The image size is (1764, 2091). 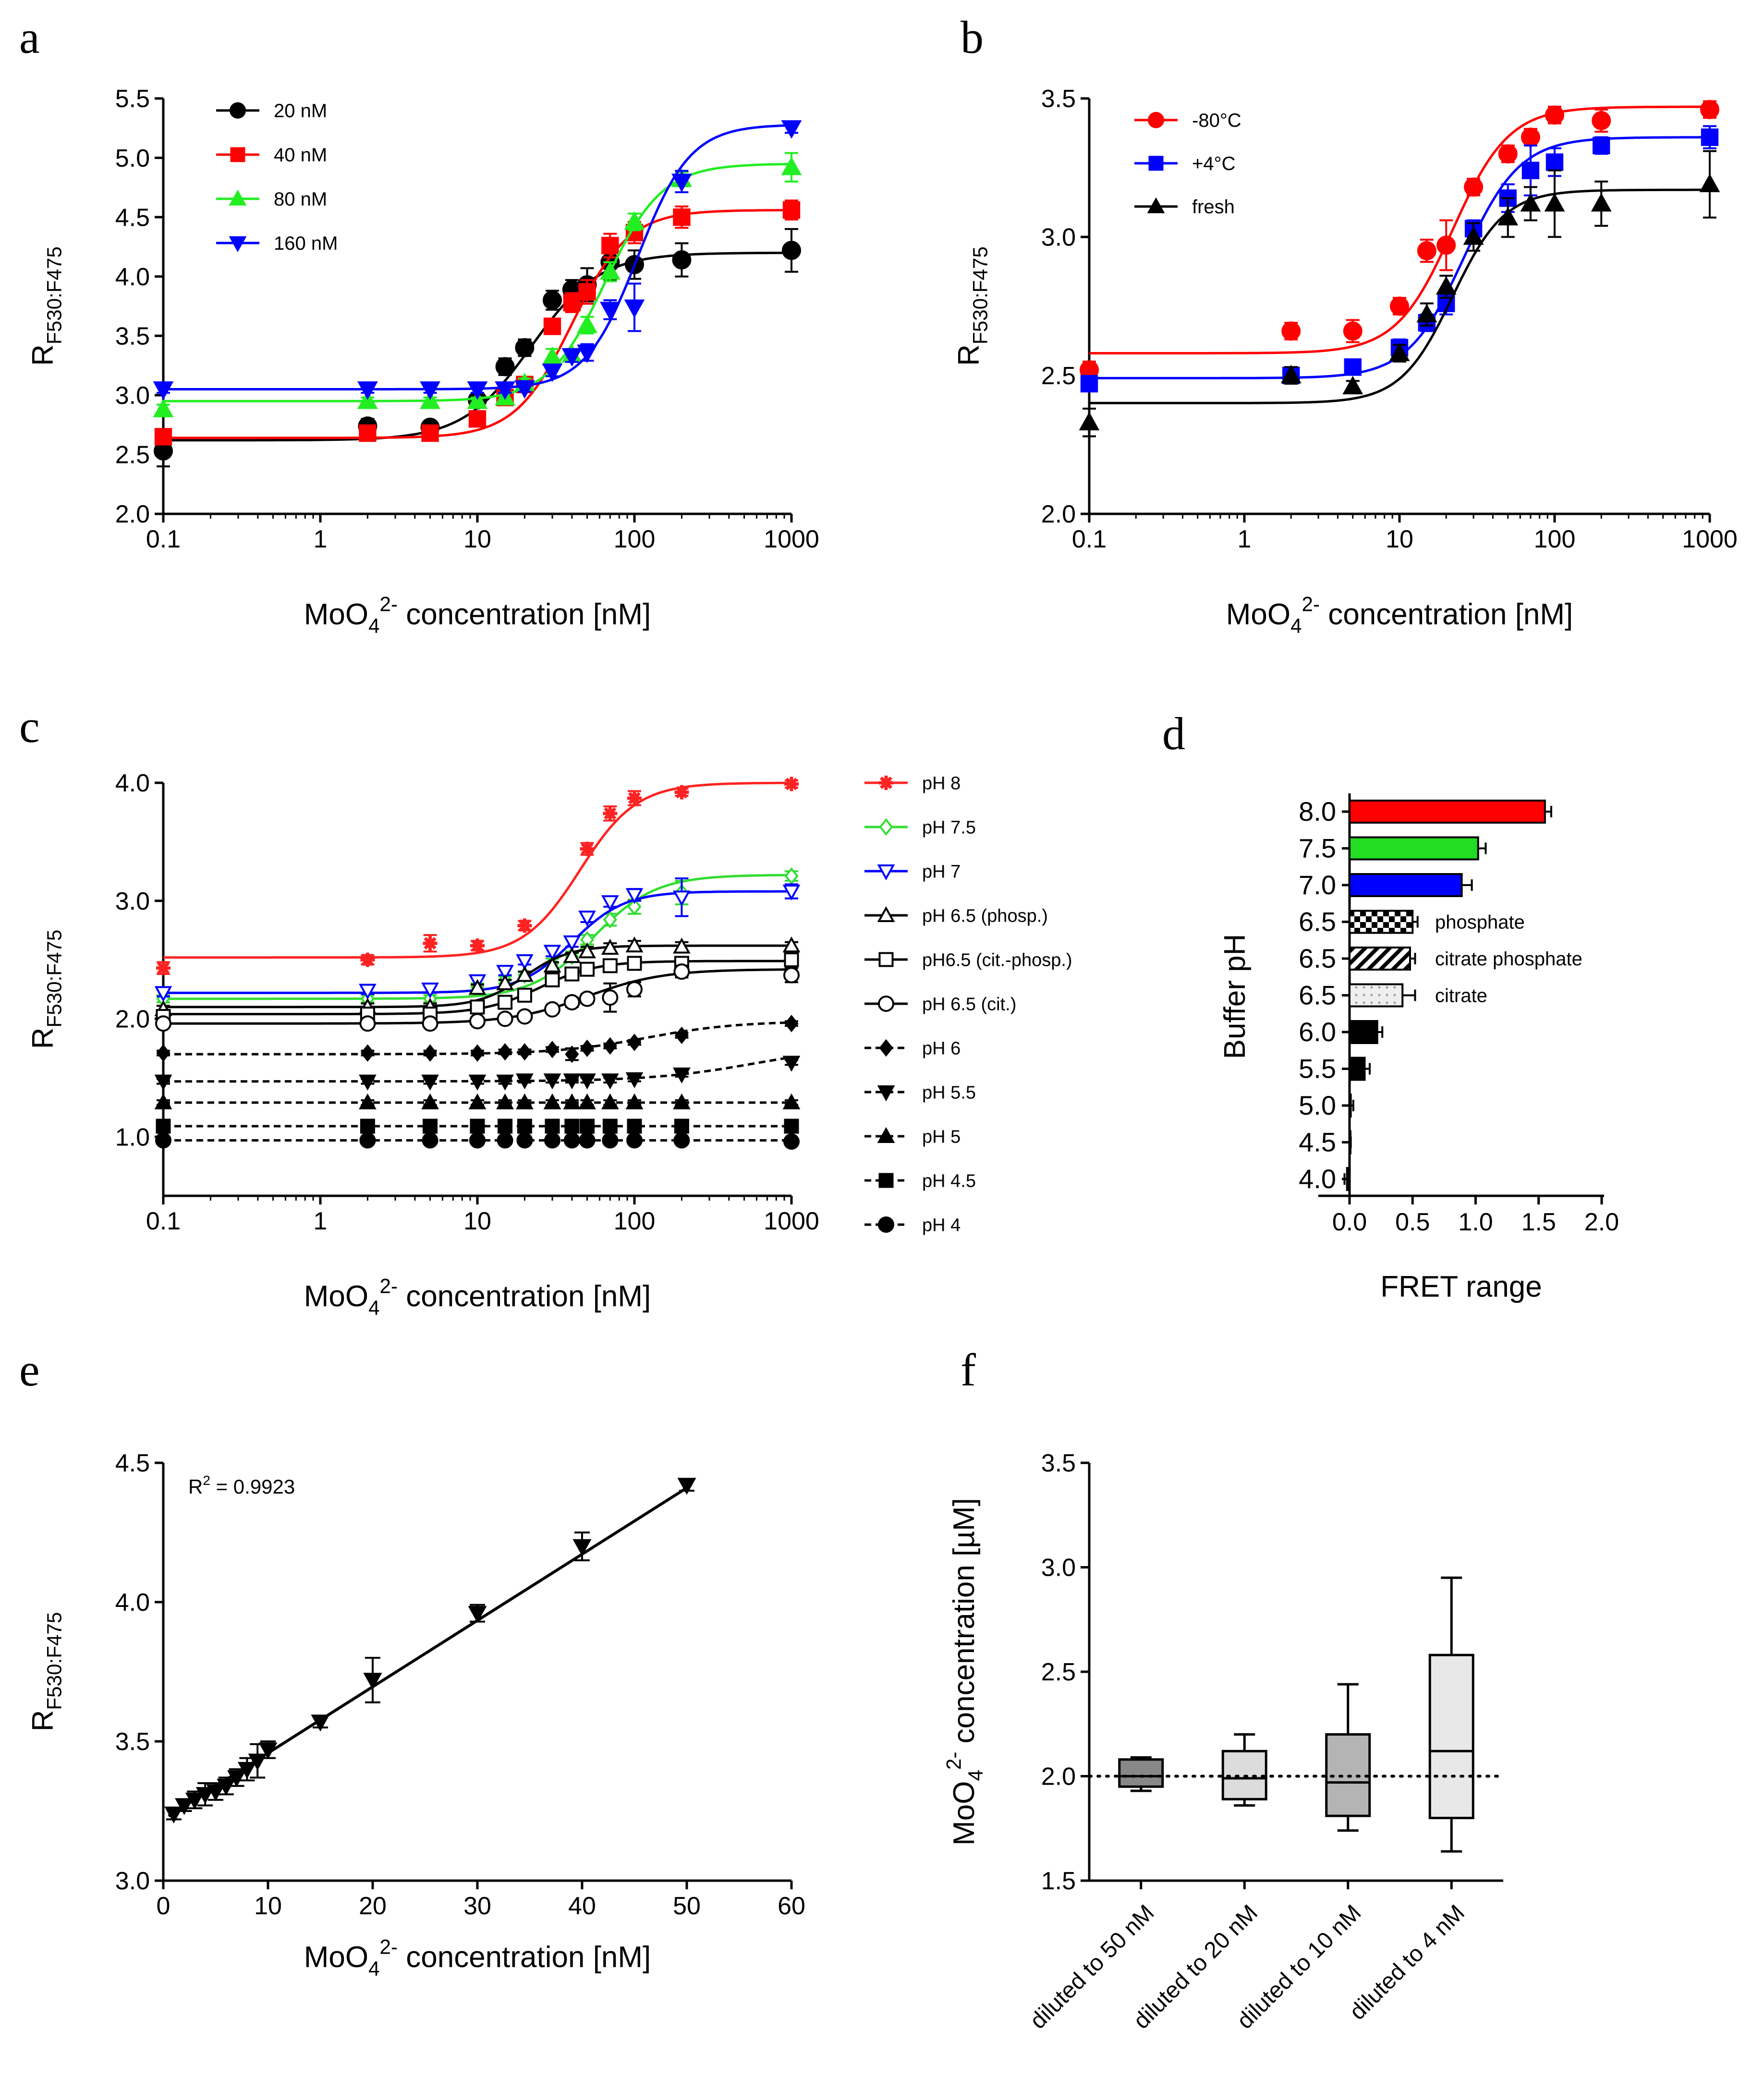 I want to click on fit-curve, so click(x=478, y=257).